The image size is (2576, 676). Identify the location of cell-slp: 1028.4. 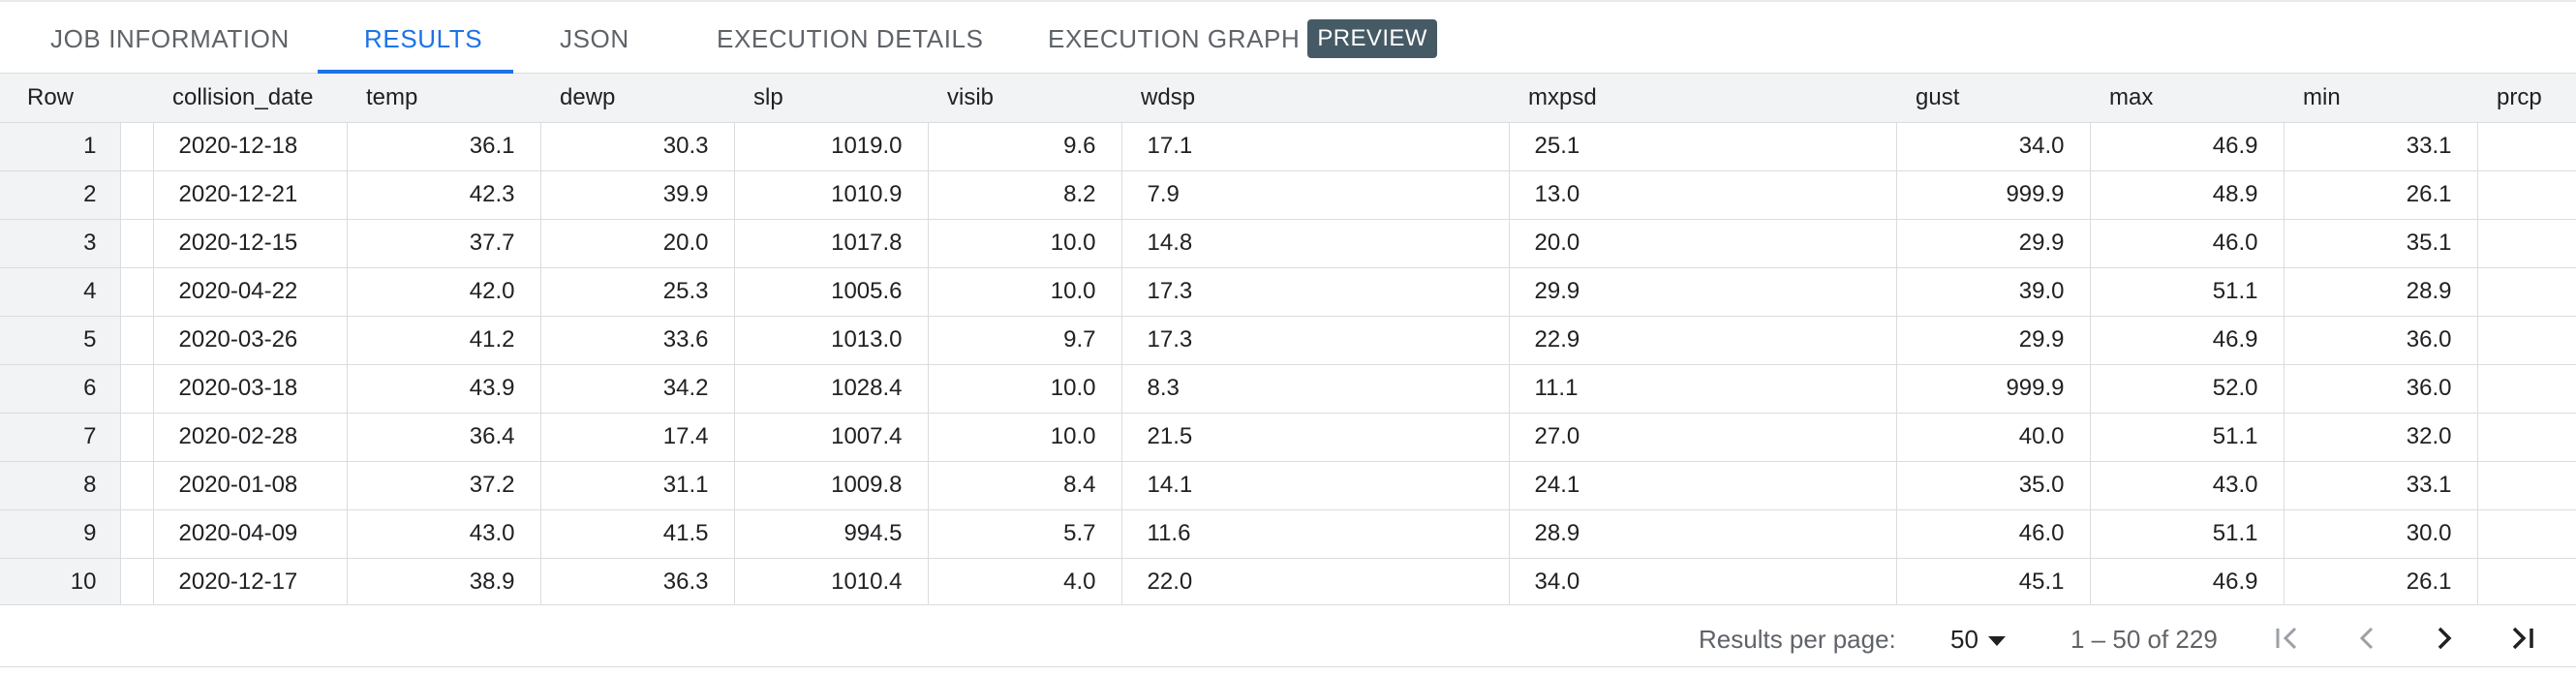
(831, 388).